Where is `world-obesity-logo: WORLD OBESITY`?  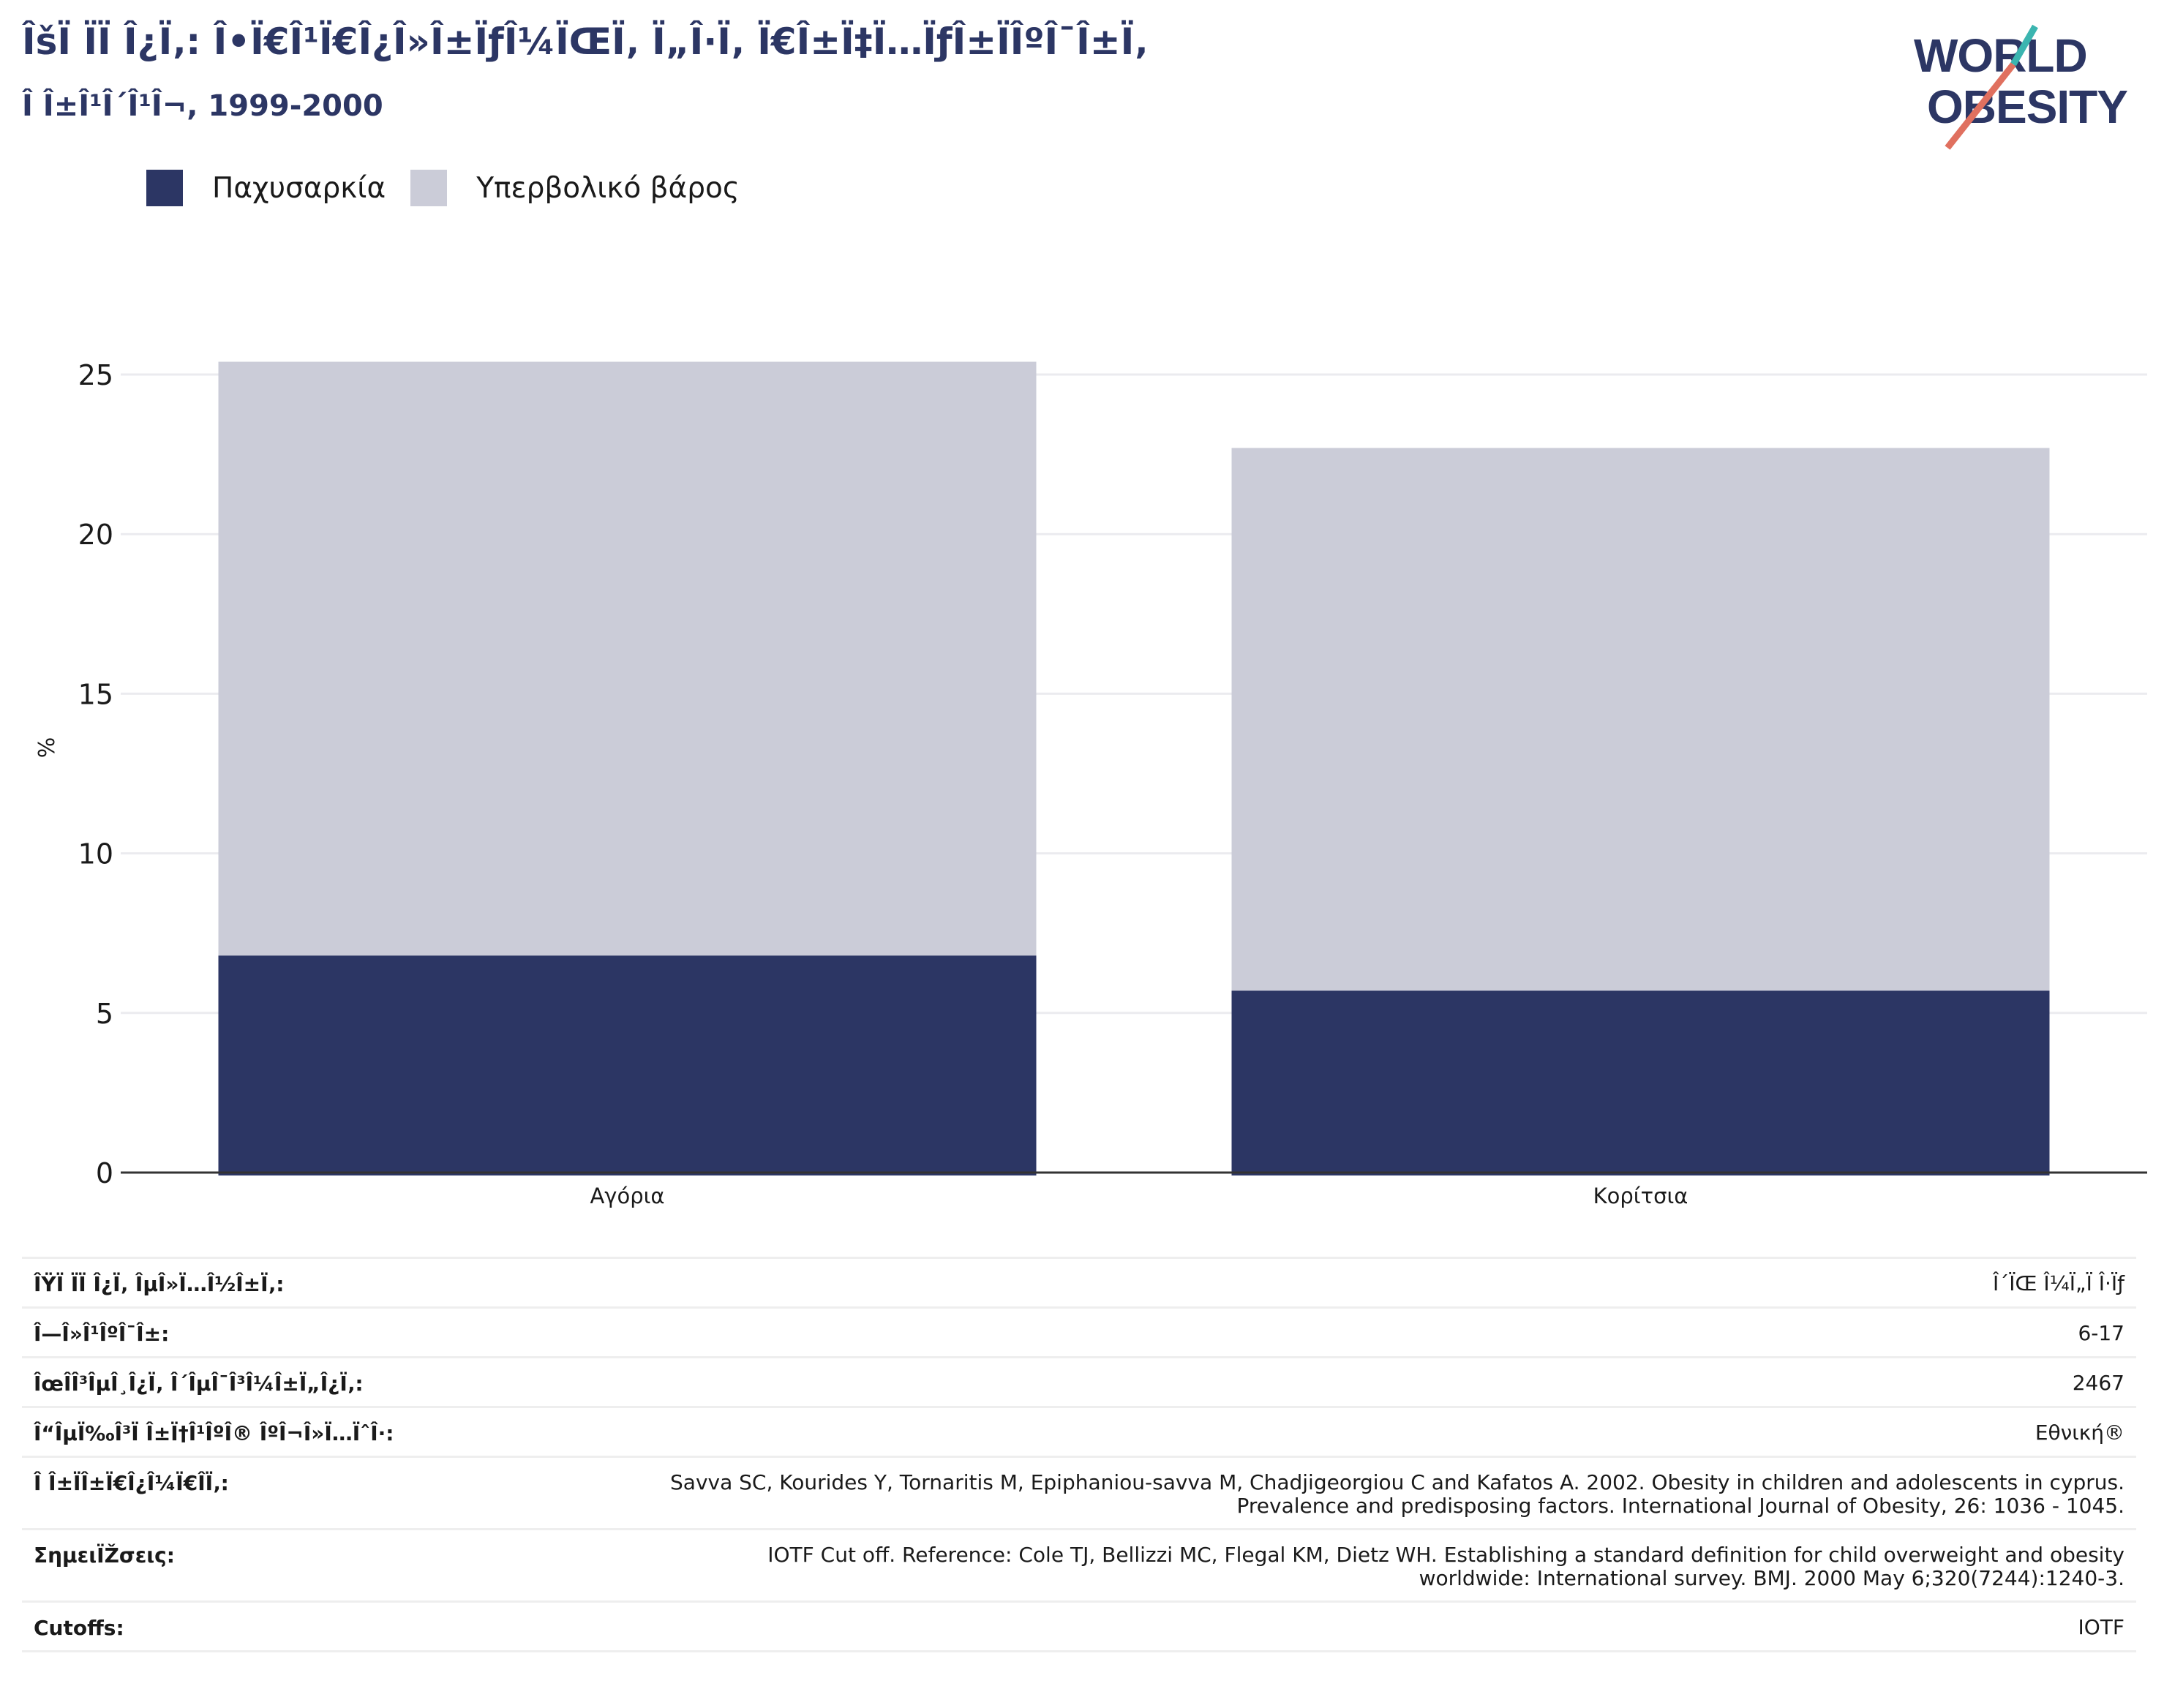 world-obesity-logo: WORLD OBESITY is located at coordinates (2021, 87).